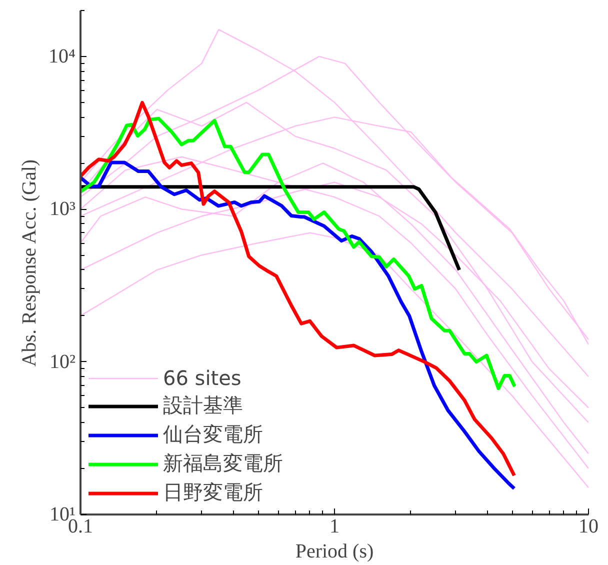  I want to click on y-tick-label: 10³, so click(63, 209).